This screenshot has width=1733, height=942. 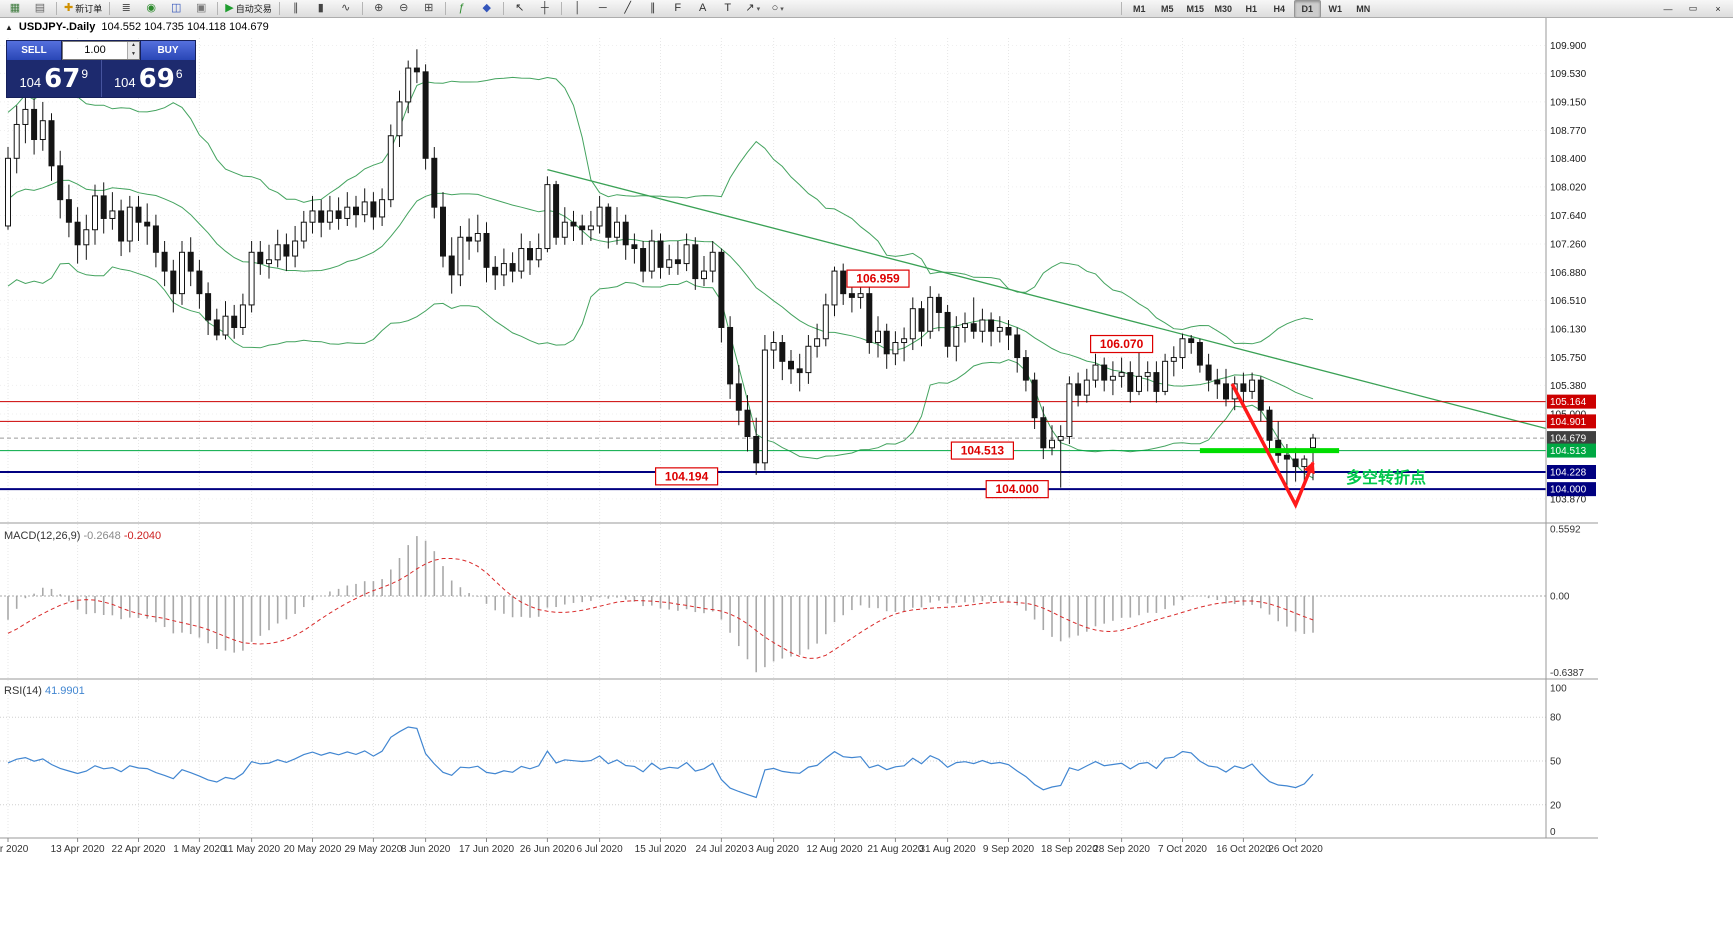 I want to click on trade-controls-row: SELL 1.00 ▲ ▼ BUY, so click(x=101, y=50).